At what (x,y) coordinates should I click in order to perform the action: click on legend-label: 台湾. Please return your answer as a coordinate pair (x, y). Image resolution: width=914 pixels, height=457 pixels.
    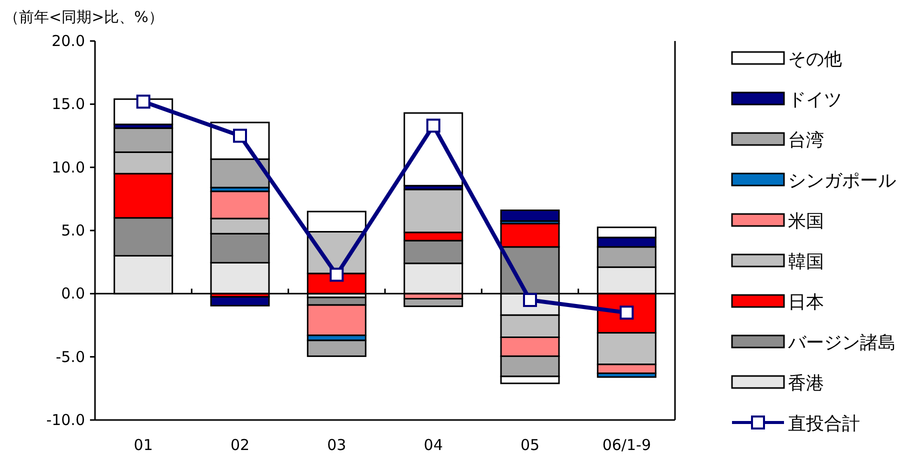
    Looking at the image, I should click on (806, 140).